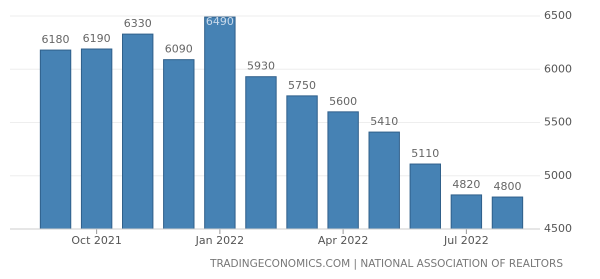 This screenshot has height=279, width=600. What do you see at coordinates (507, 186) in the screenshot?
I see `value-label: 4800` at bounding box center [507, 186].